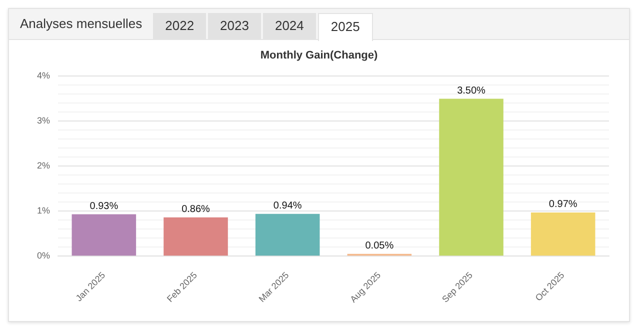 The height and width of the screenshot is (327, 644). I want to click on y-tick-label: 0%, so click(43, 255).